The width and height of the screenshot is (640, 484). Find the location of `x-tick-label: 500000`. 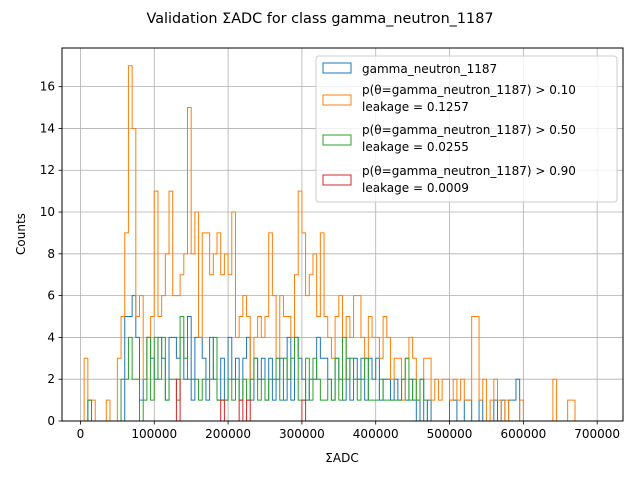

x-tick-label: 500000 is located at coordinates (450, 434).